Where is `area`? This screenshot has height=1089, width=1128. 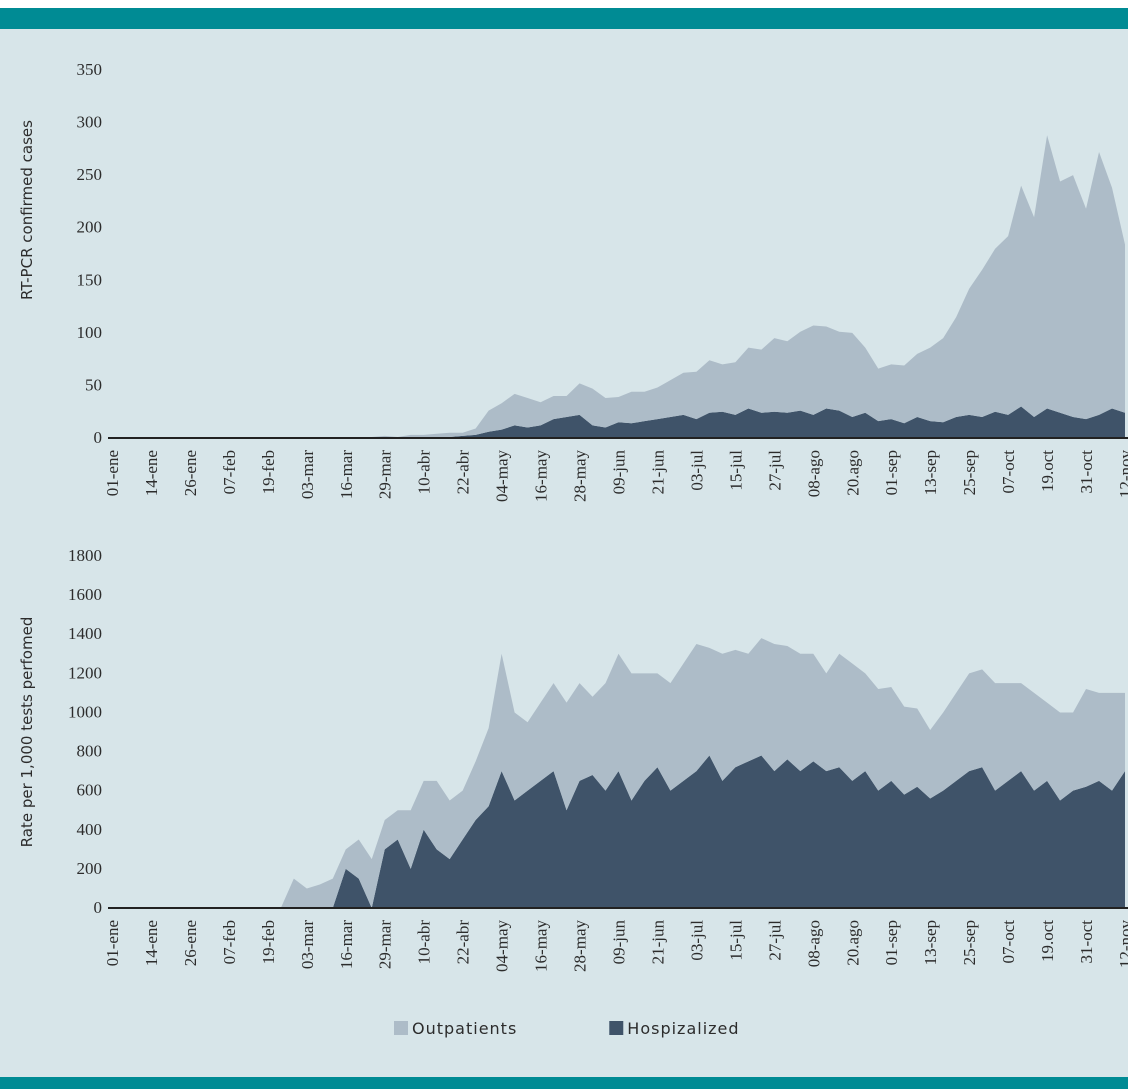
area is located at coordinates (618, 831).